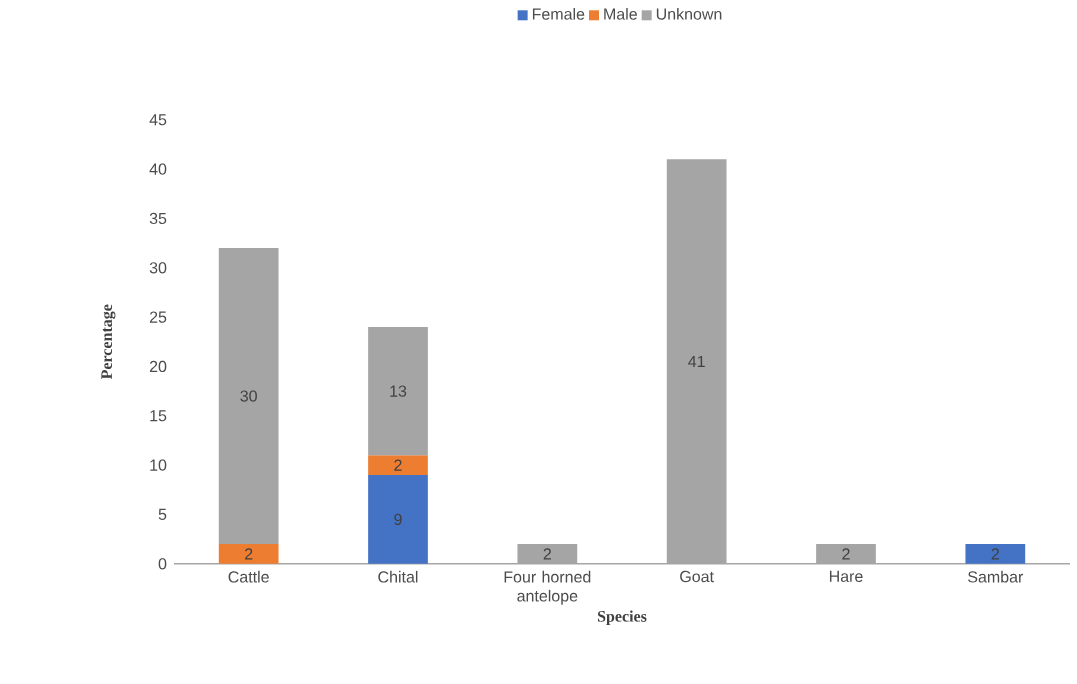 The image size is (1077, 684). Describe the element at coordinates (846, 576) in the screenshot. I see `x-tick-label: Hare` at that location.